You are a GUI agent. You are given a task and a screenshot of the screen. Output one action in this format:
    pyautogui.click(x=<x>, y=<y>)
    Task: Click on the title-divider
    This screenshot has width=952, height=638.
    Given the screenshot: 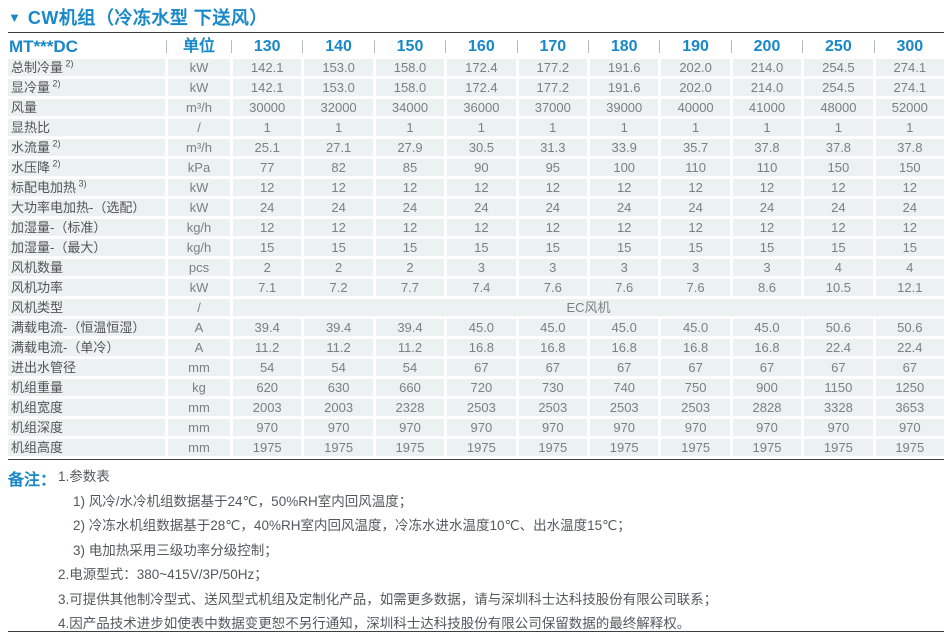 What is the action you would take?
    pyautogui.click(x=476, y=32)
    